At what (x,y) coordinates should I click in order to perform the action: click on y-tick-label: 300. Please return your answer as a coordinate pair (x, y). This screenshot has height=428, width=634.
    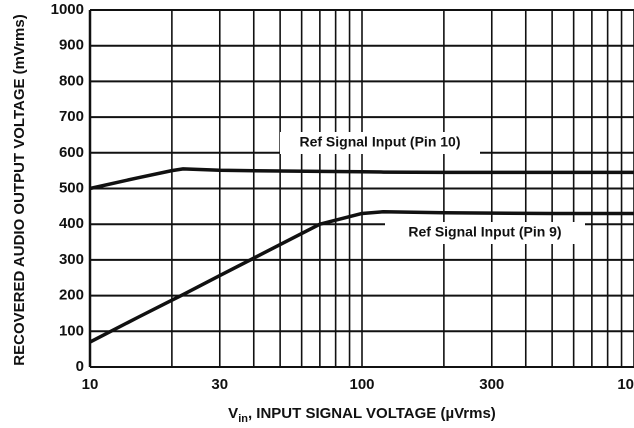
    Looking at the image, I should click on (71, 259).